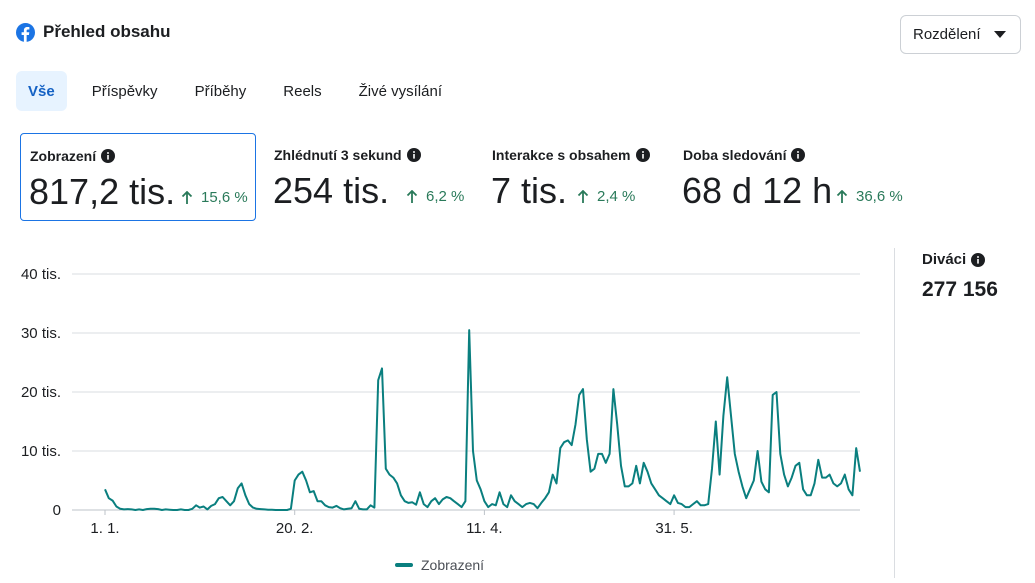  Describe the element at coordinates (41, 333) in the screenshot. I see `y-tick-label: 30 tis.` at that location.